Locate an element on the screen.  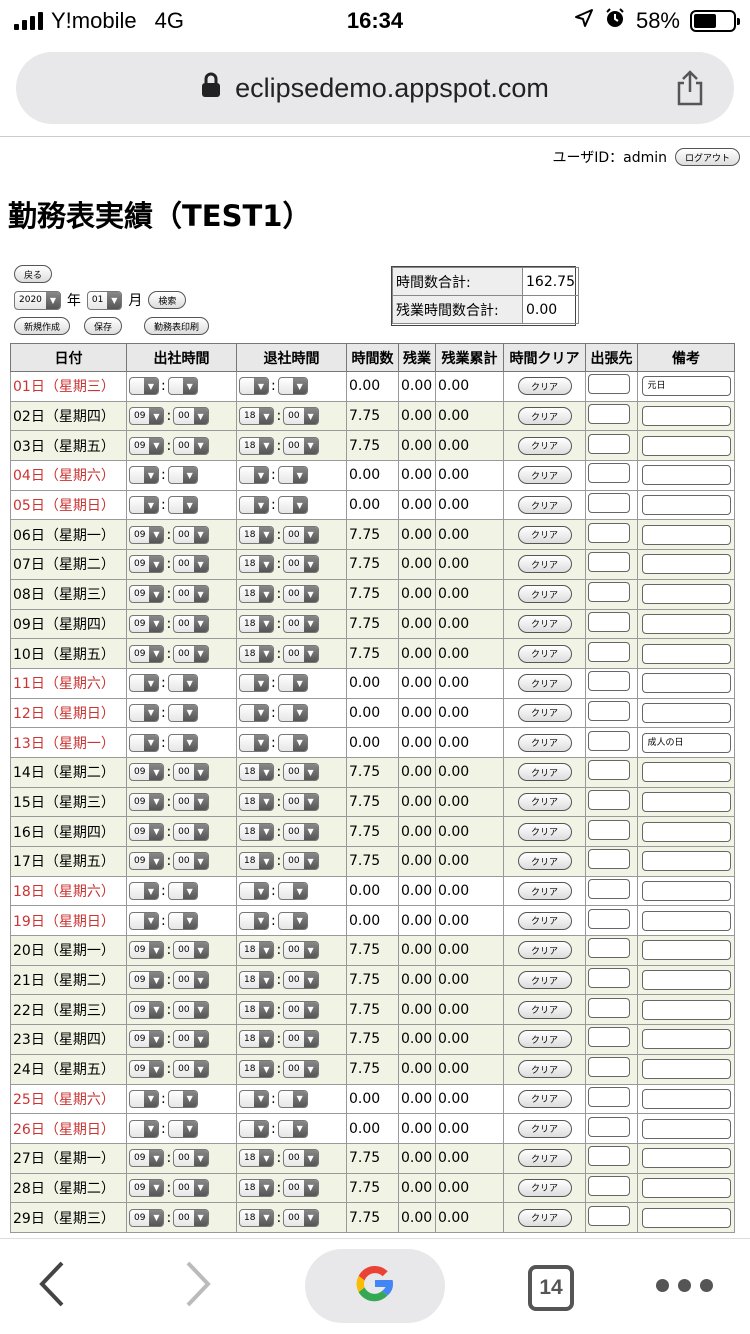
address-bar: eclipsedemo.appspot.com is located at coordinates (375, 88).